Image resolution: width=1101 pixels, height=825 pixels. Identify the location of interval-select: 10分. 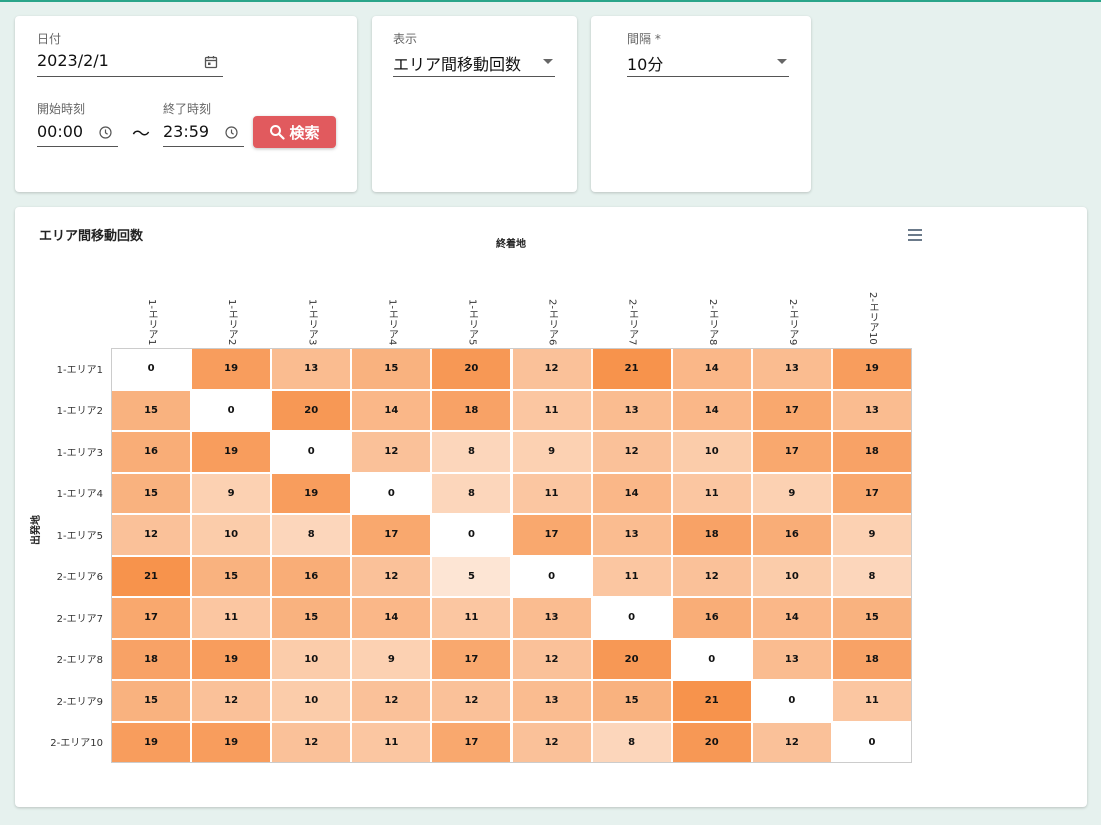
(645, 64).